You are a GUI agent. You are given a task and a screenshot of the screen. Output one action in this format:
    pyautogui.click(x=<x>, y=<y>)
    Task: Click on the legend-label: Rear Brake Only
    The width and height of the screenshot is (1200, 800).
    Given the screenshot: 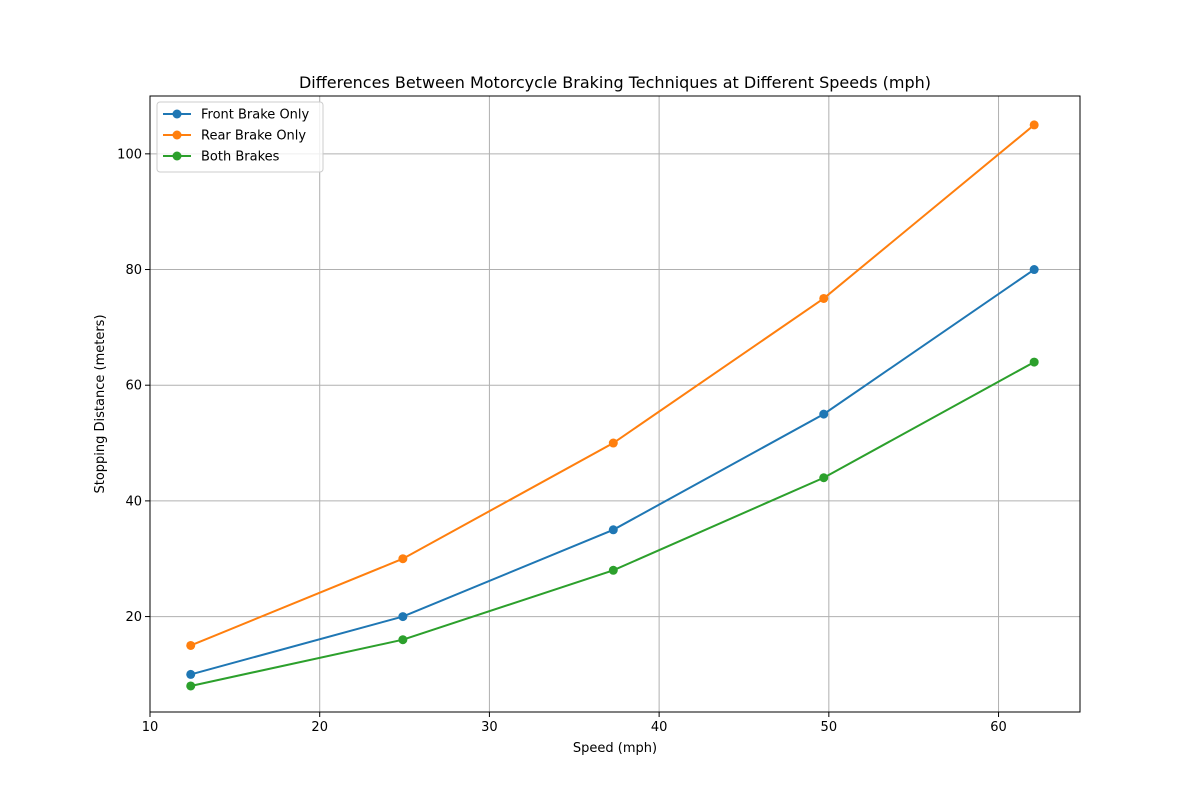 What is the action you would take?
    pyautogui.click(x=253, y=136)
    